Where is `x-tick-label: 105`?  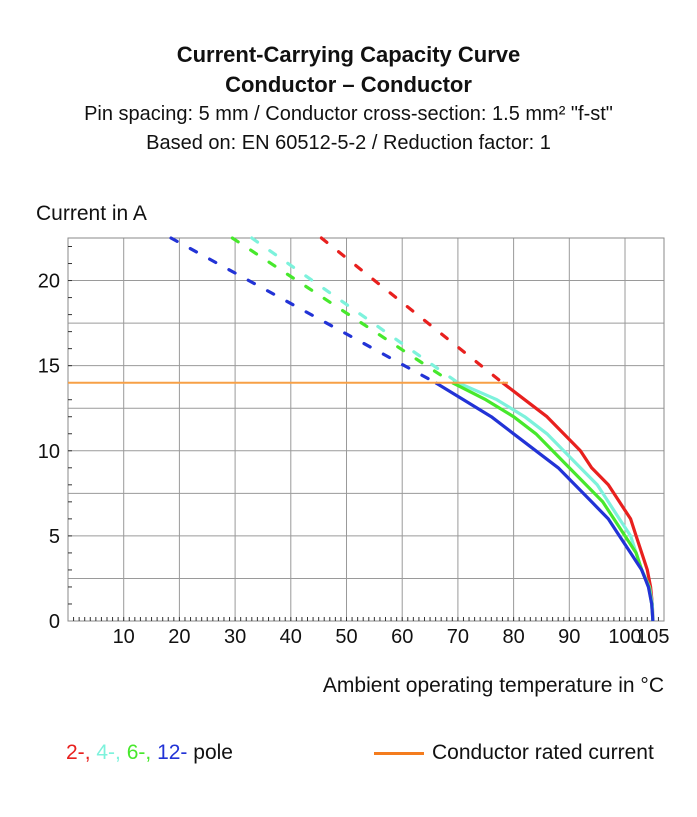 x-tick-label: 105 is located at coordinates (652, 637).